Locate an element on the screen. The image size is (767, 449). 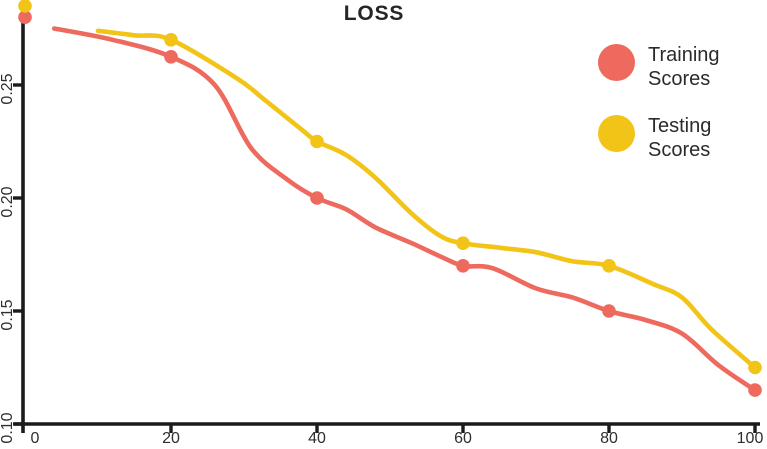
testing-swatch-icon is located at coordinates (616, 133).